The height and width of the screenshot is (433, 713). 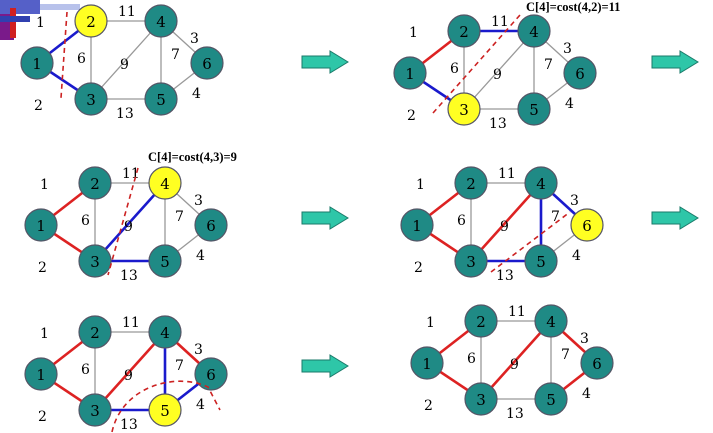 I want to click on node-3-current: 3, so click(x=464, y=109).